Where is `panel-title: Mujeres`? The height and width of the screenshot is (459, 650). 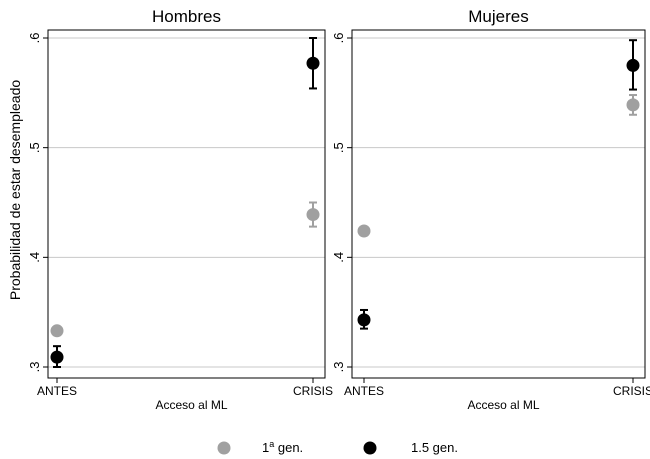 panel-title: Mujeres is located at coordinates (498, 16).